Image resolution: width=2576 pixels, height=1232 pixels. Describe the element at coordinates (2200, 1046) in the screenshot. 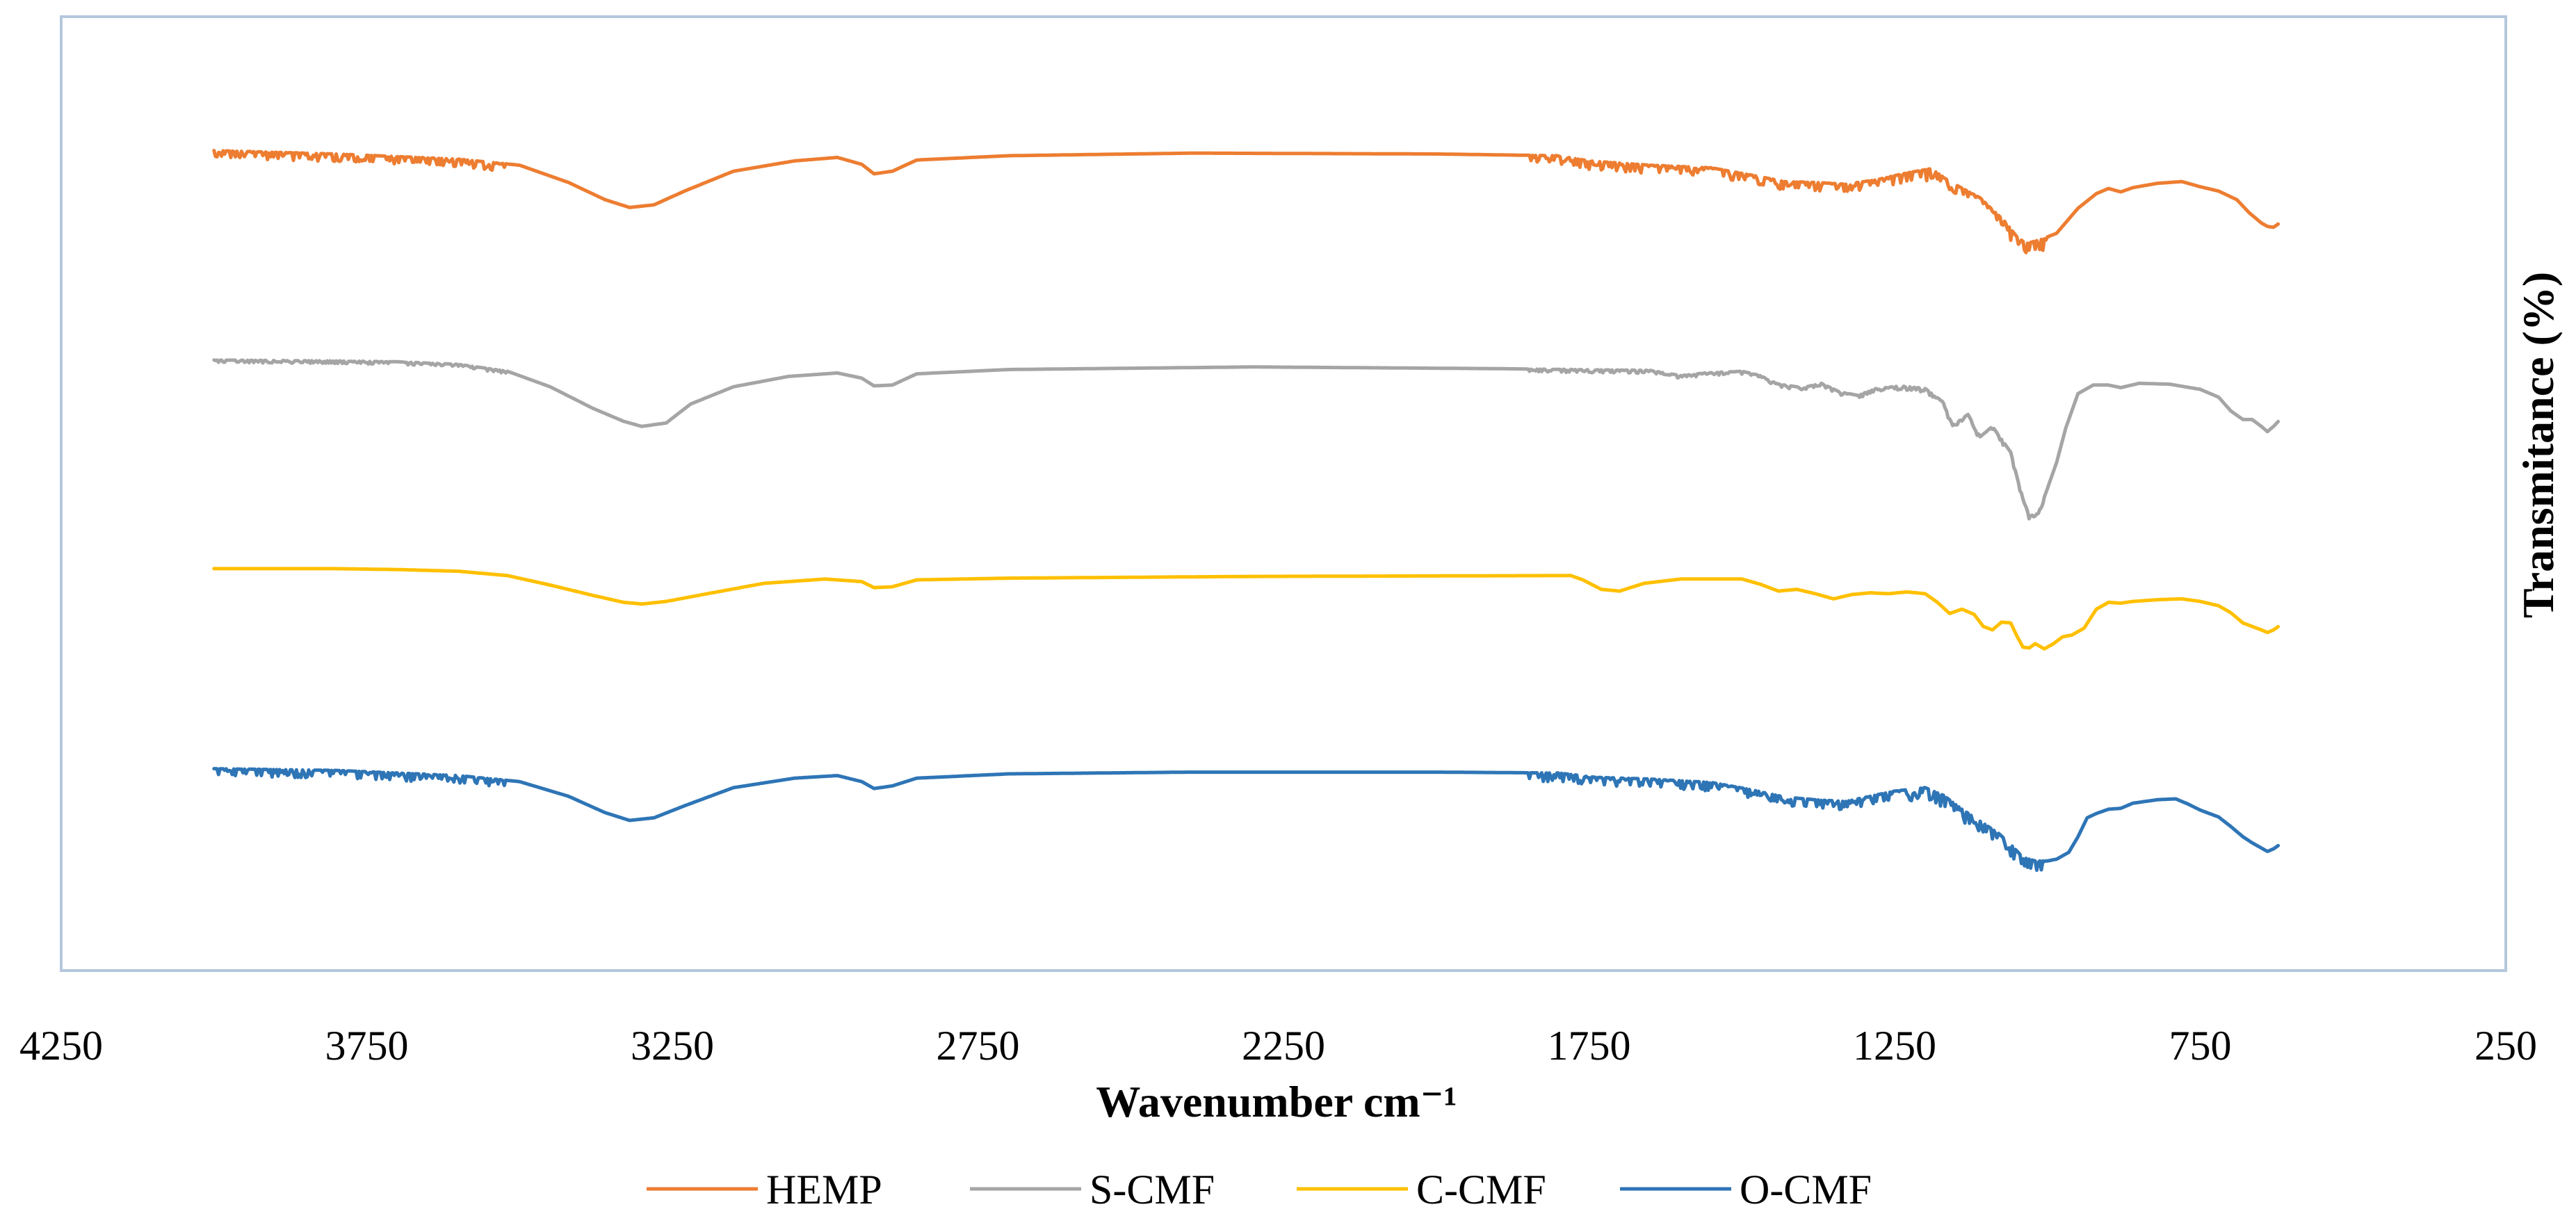

I see `x-tick-label: 750` at that location.